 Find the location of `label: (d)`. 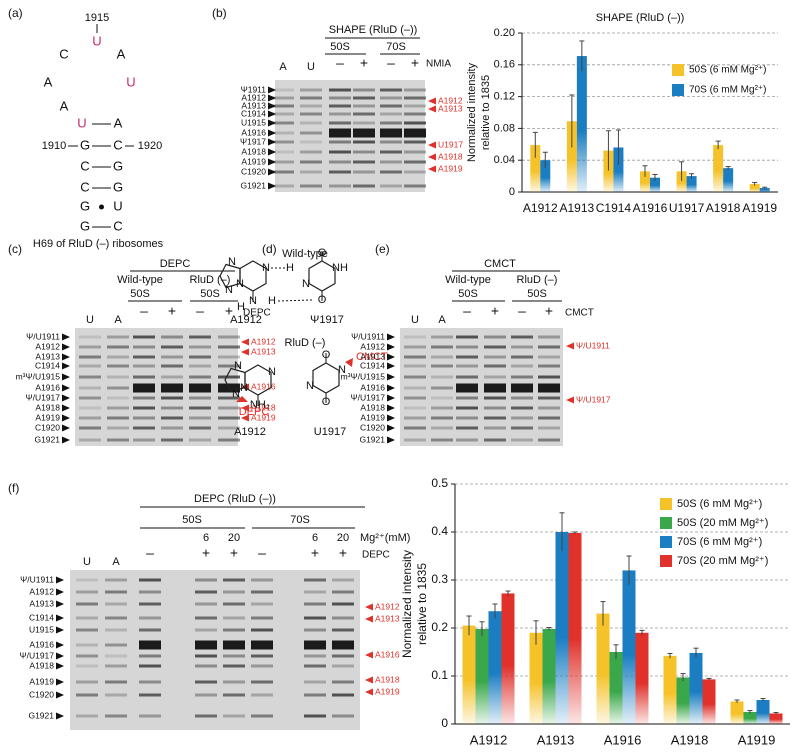

label: (d) is located at coordinates (269, 249).